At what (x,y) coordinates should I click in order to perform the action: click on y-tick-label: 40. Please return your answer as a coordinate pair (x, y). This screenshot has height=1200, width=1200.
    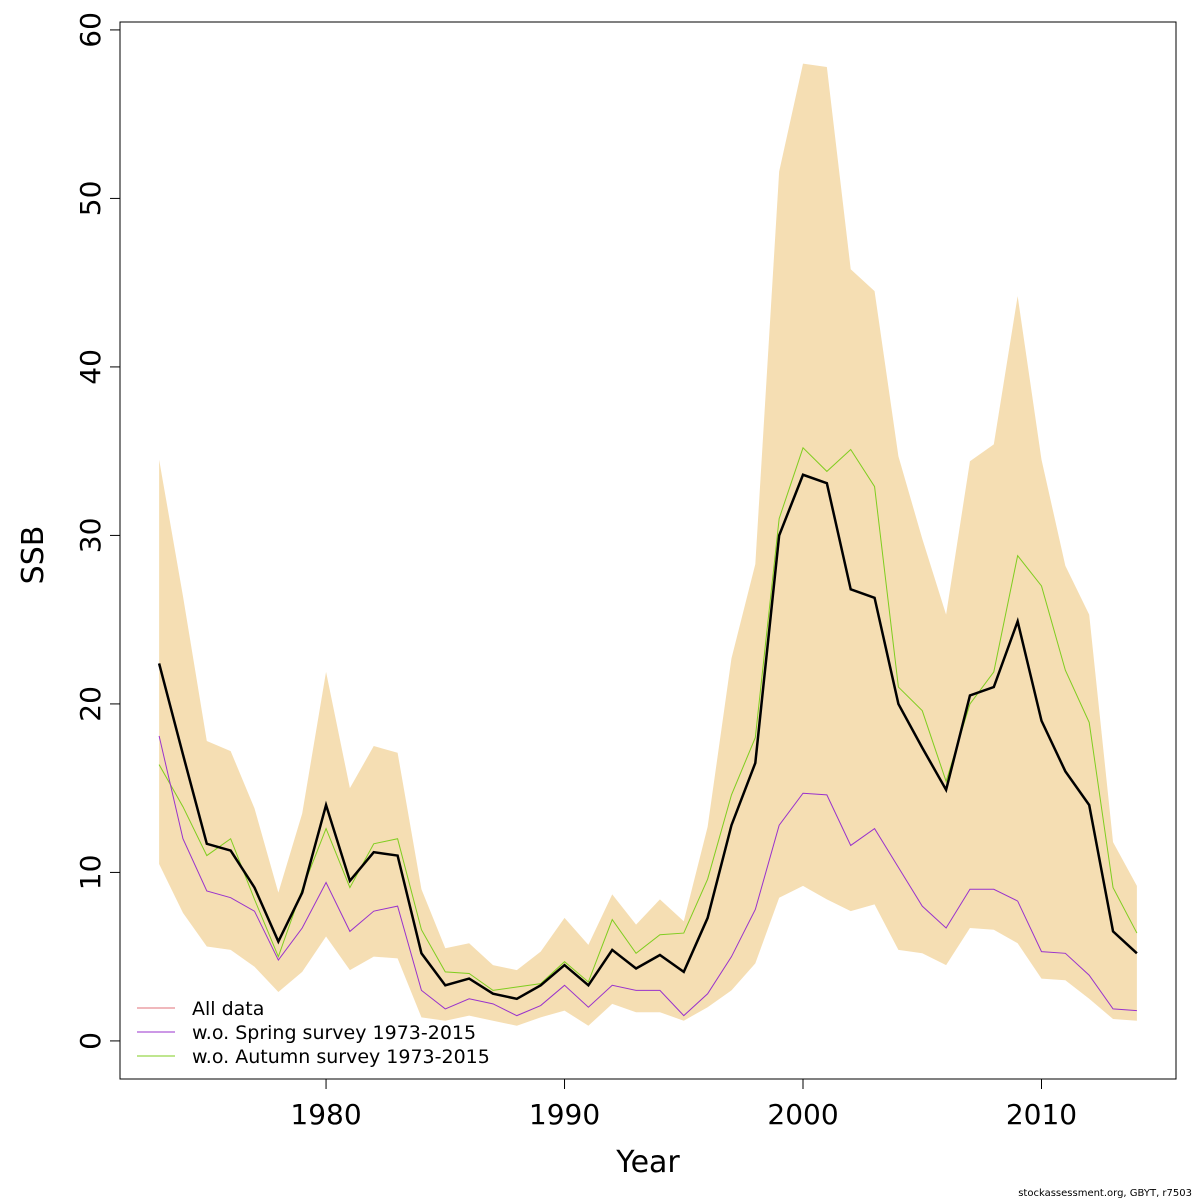
    Looking at the image, I should click on (90, 367).